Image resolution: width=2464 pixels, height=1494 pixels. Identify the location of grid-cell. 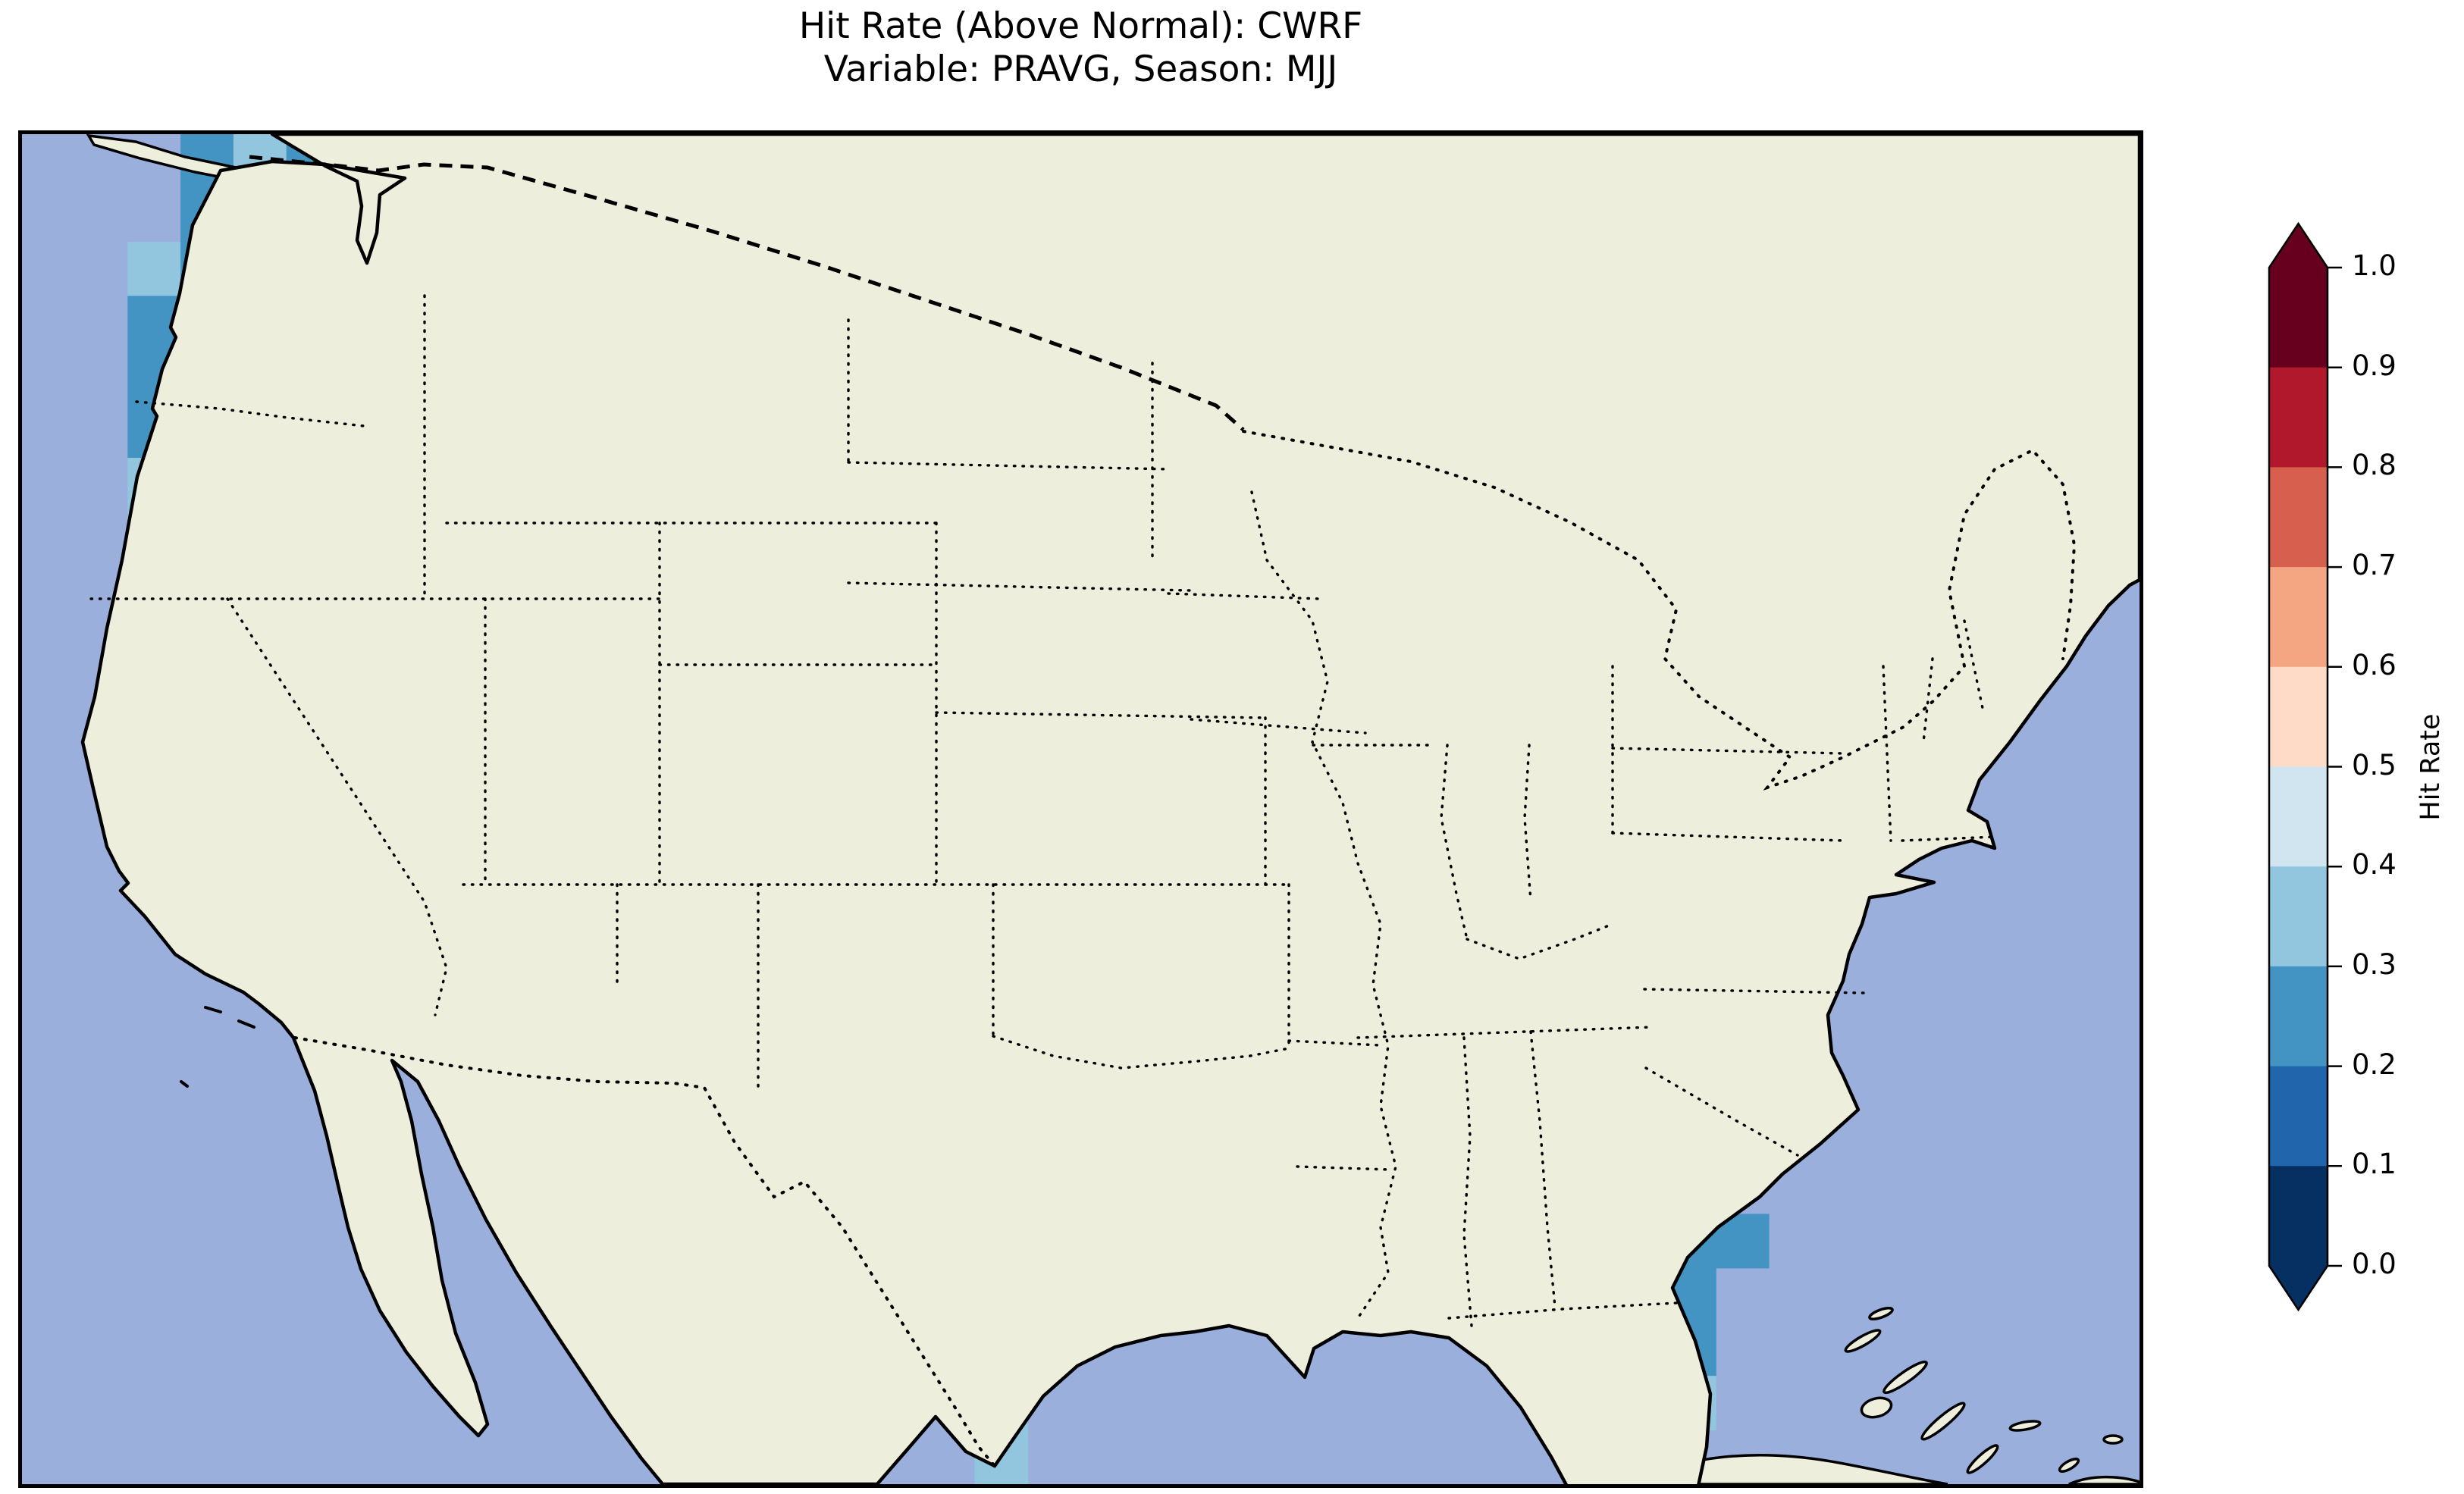
(154, 269).